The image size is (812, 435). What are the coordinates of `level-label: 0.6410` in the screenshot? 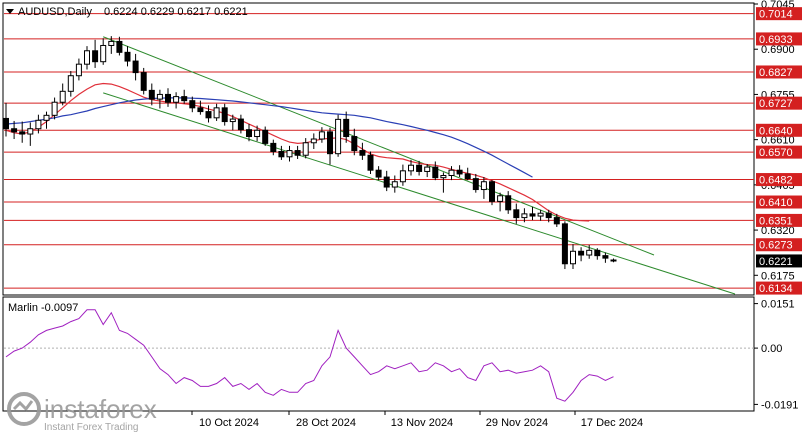 It's located at (779, 202).